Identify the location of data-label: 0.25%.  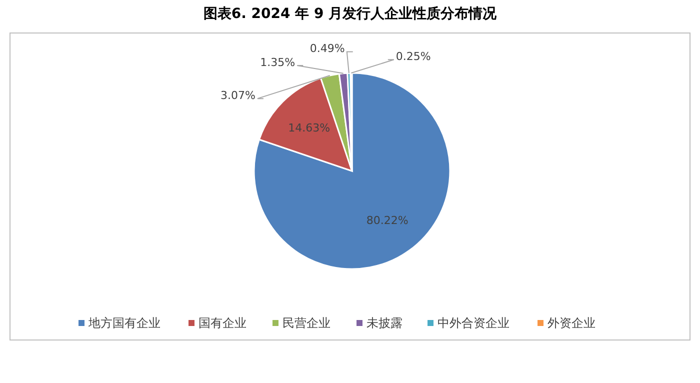
(413, 57).